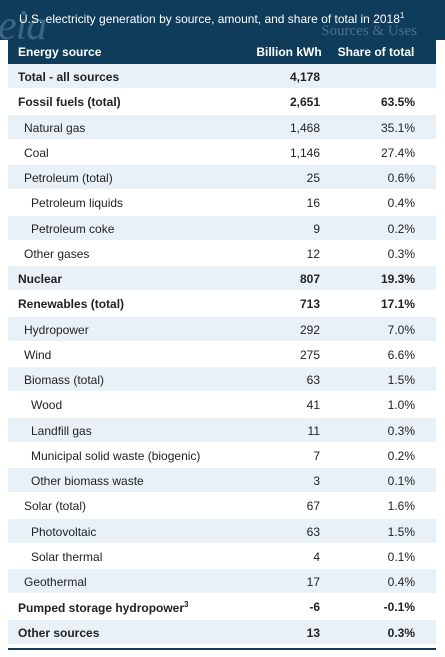  I want to click on table-row: Geothermal 17 0.4%, so click(222, 582).